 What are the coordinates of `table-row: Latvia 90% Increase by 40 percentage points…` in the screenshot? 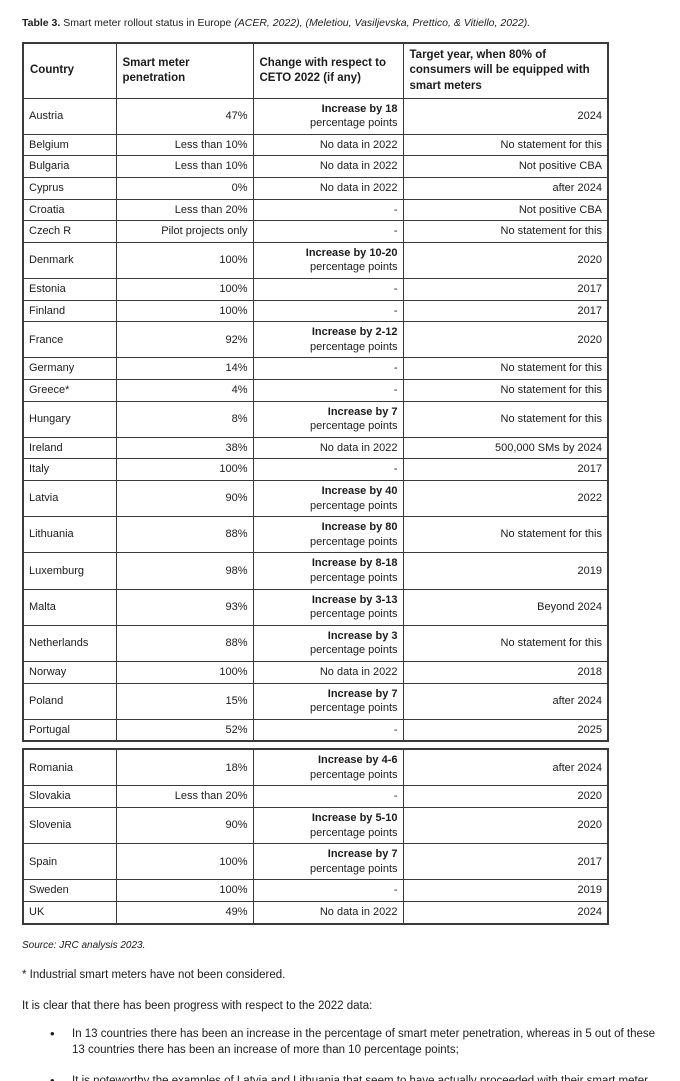 It's located at (315, 498).